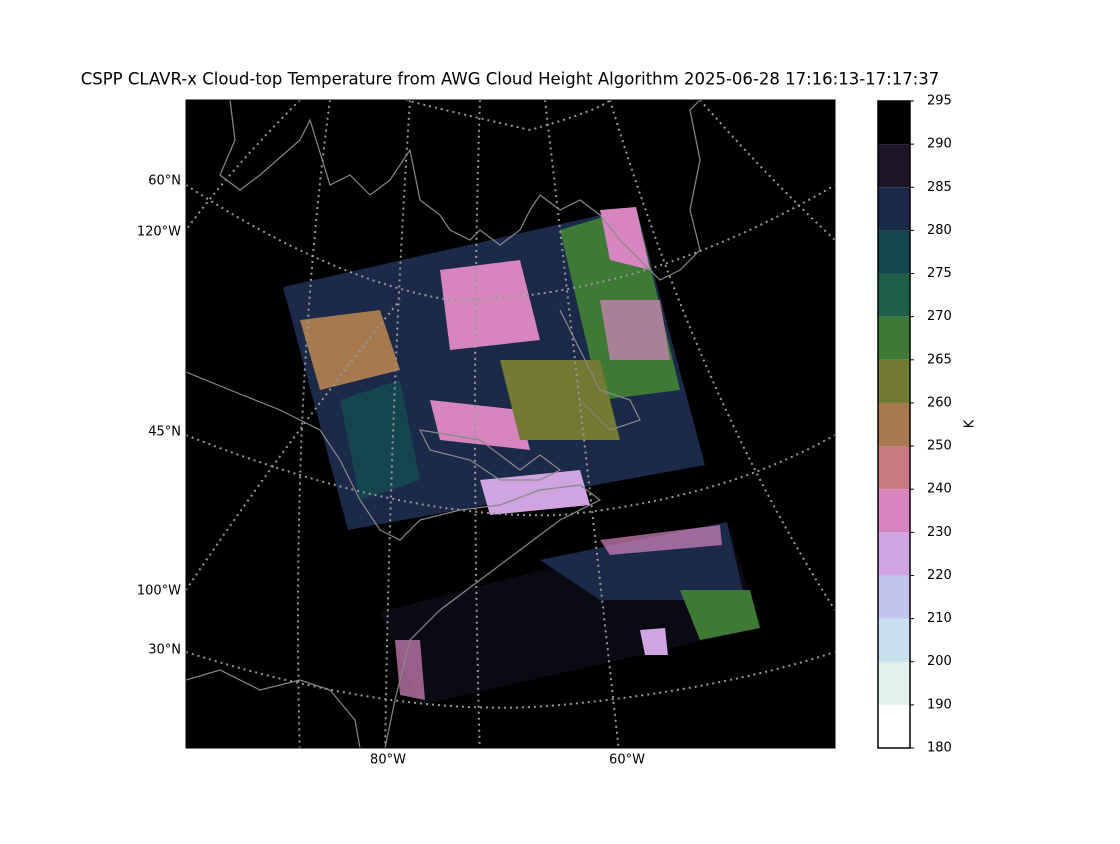  I want to click on colorbar-tick-label: 200, so click(939, 661).